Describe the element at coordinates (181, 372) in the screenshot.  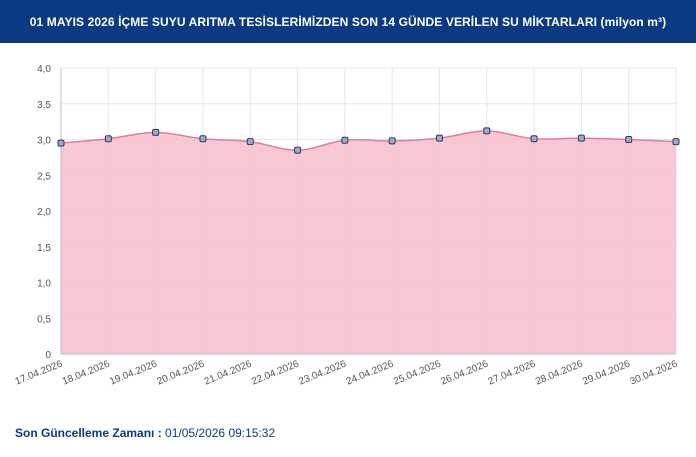
I see `x-tick-label: 20.04.2026` at that location.